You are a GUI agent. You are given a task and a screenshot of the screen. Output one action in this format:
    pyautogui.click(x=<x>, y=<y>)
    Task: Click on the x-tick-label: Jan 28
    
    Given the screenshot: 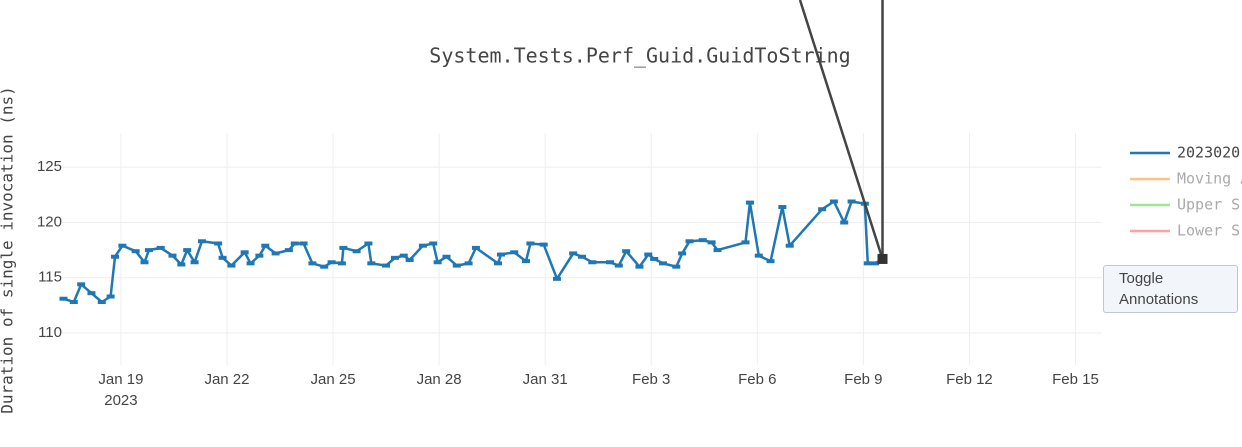 What is the action you would take?
    pyautogui.click(x=439, y=379)
    